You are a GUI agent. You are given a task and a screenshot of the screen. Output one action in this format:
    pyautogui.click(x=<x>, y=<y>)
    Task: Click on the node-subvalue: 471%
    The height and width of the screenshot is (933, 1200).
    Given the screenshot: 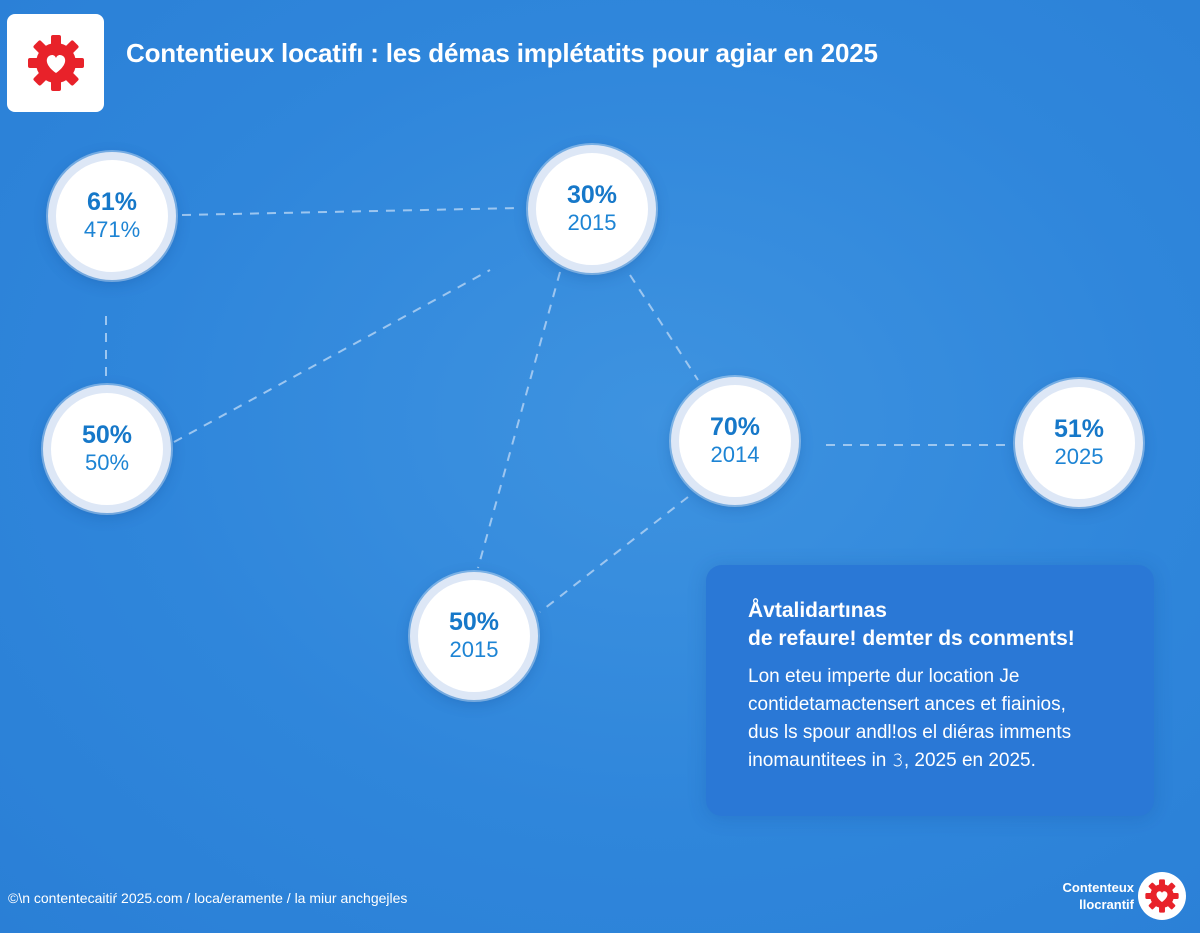 What is the action you would take?
    pyautogui.click(x=112, y=230)
    